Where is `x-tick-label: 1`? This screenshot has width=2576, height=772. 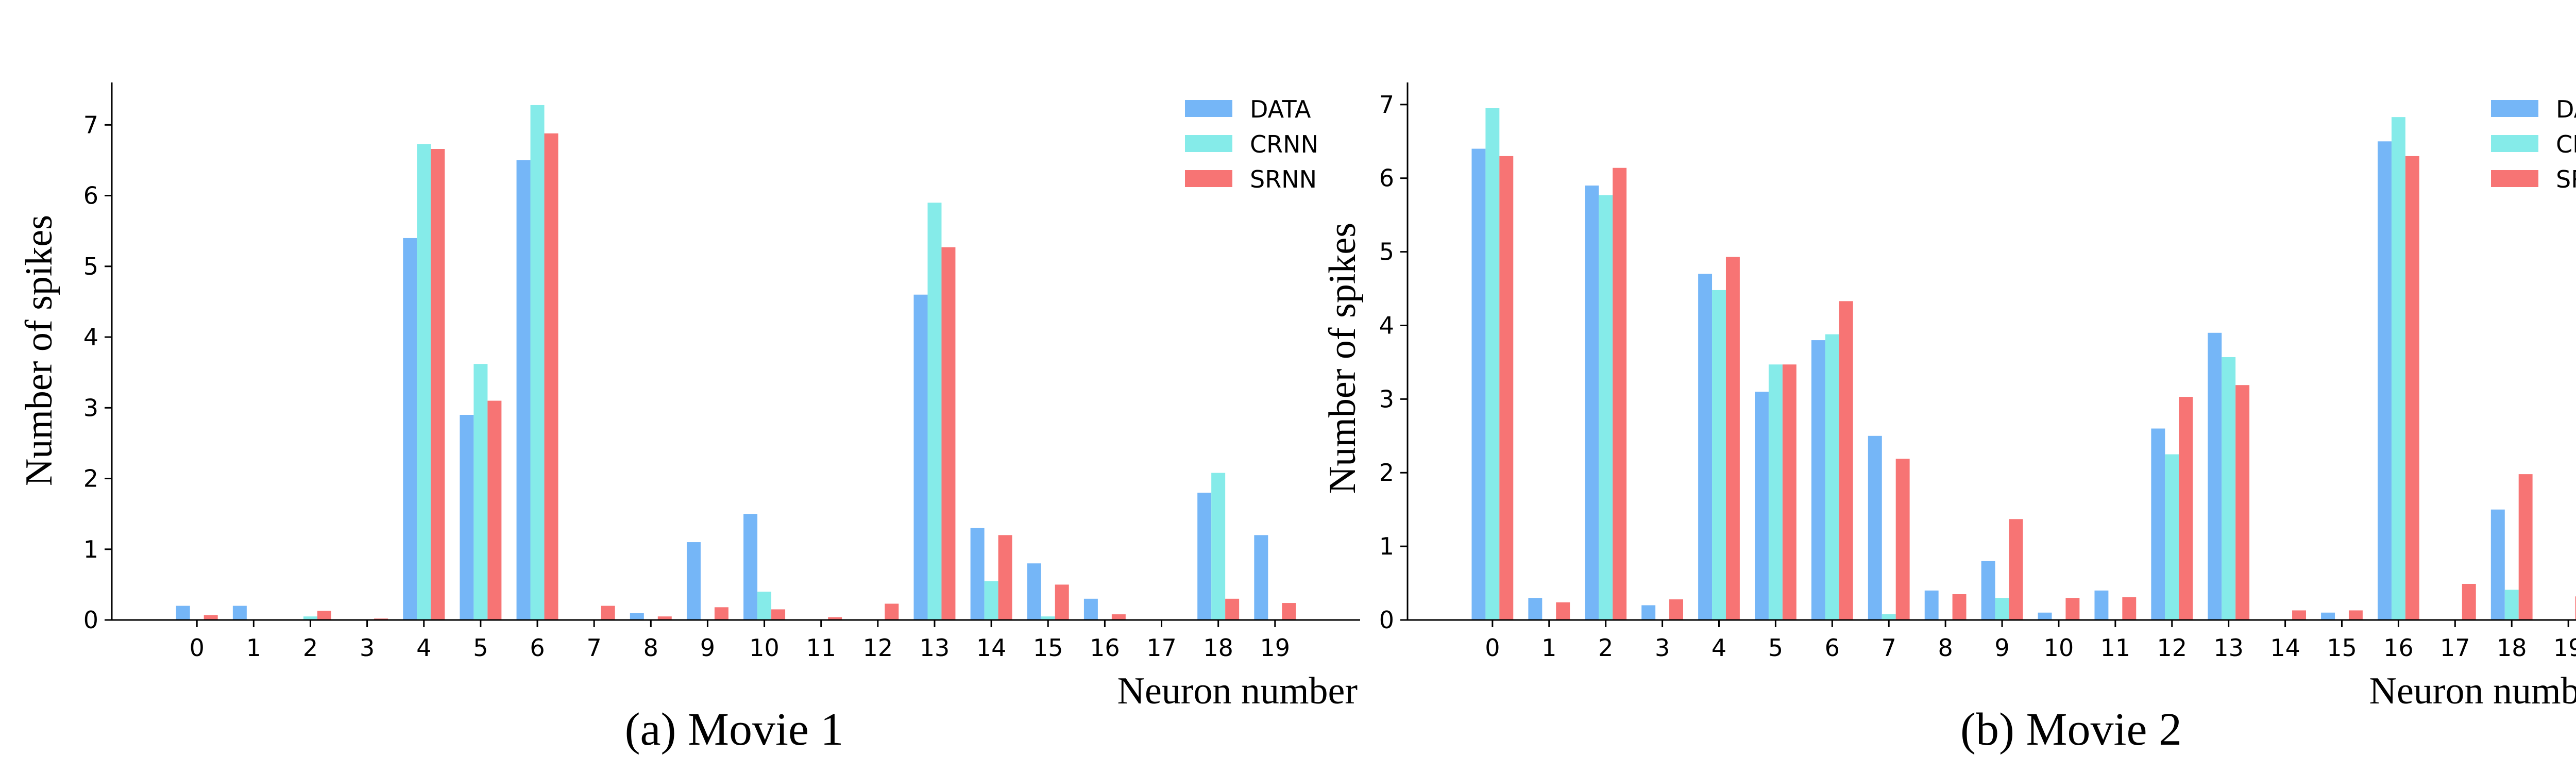 x-tick-label: 1 is located at coordinates (1548, 648).